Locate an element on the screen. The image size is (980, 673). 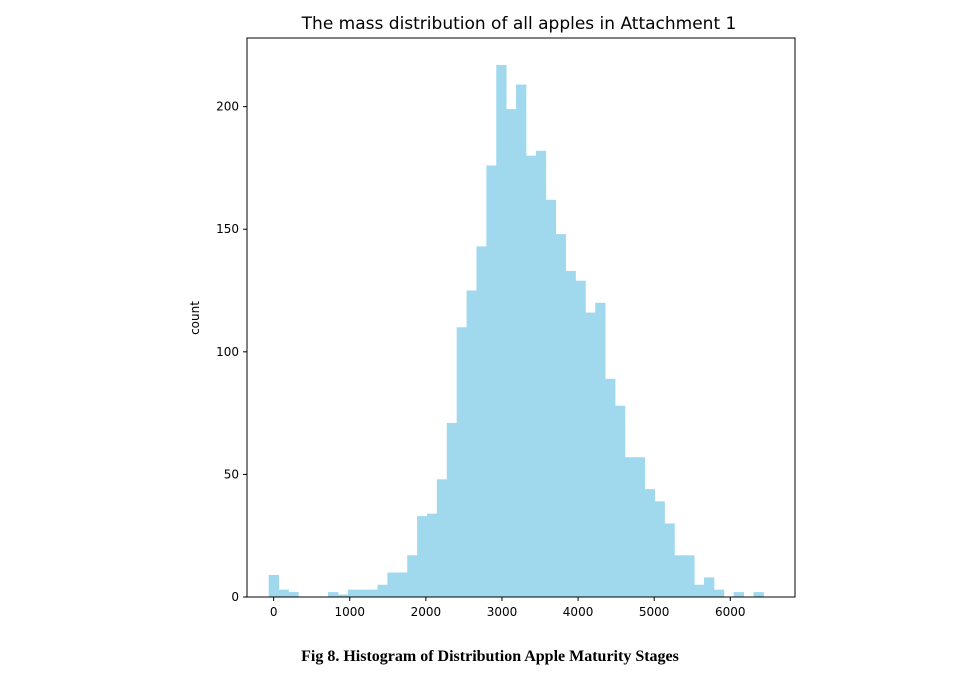
y-axis-label: count is located at coordinates (195, 318).